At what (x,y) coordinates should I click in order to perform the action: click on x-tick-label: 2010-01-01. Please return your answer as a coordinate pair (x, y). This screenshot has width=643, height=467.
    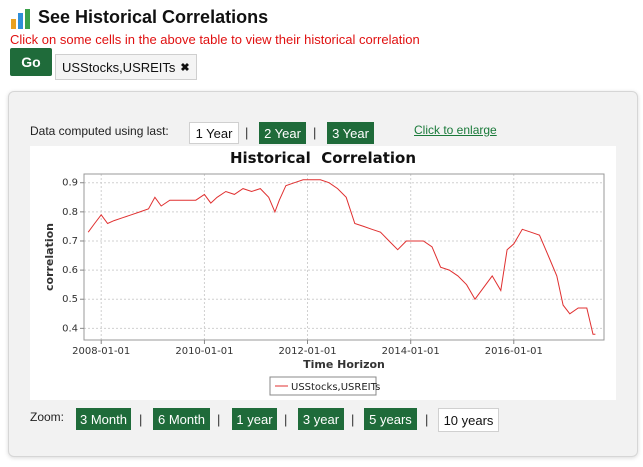
    Looking at the image, I should click on (204, 351).